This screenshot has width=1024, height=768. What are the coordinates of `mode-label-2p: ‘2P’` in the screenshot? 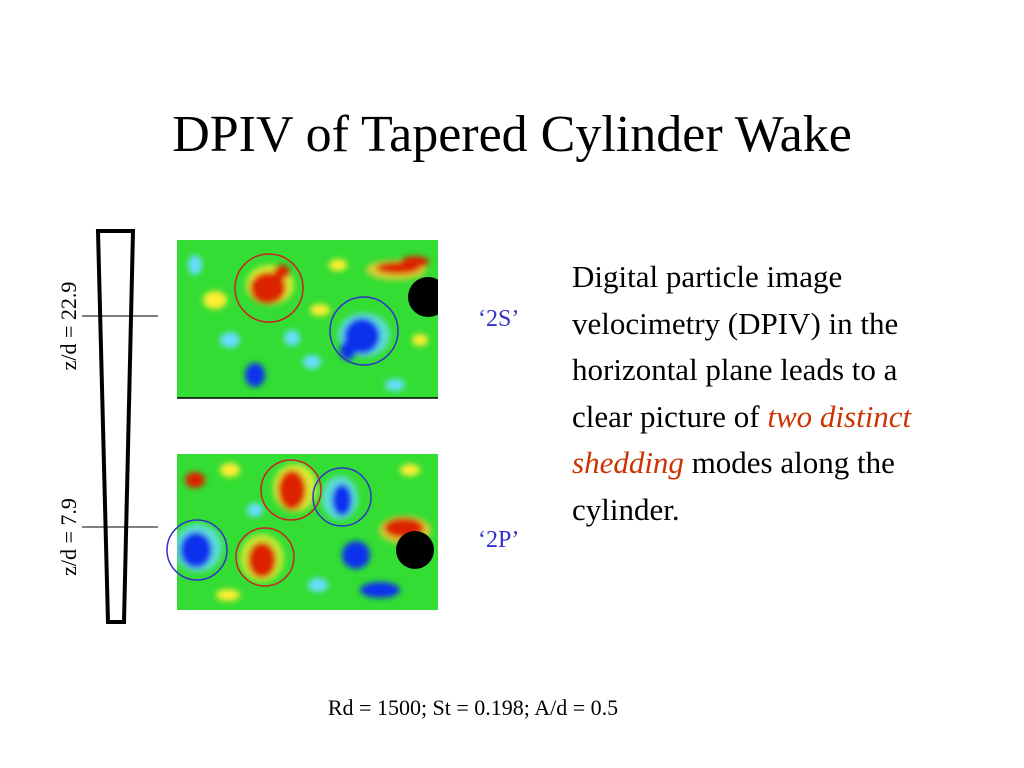 It's located at (499, 540).